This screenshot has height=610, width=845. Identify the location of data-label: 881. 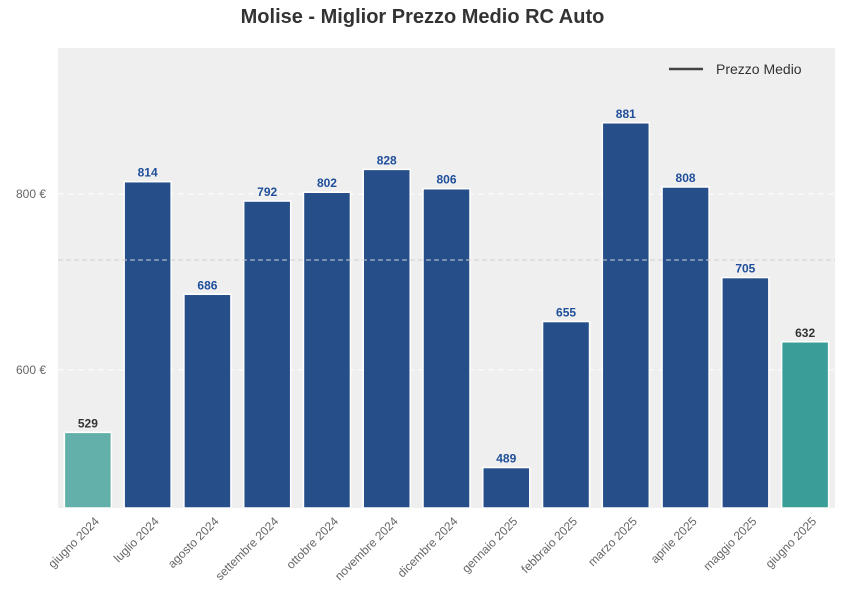
(626, 114).